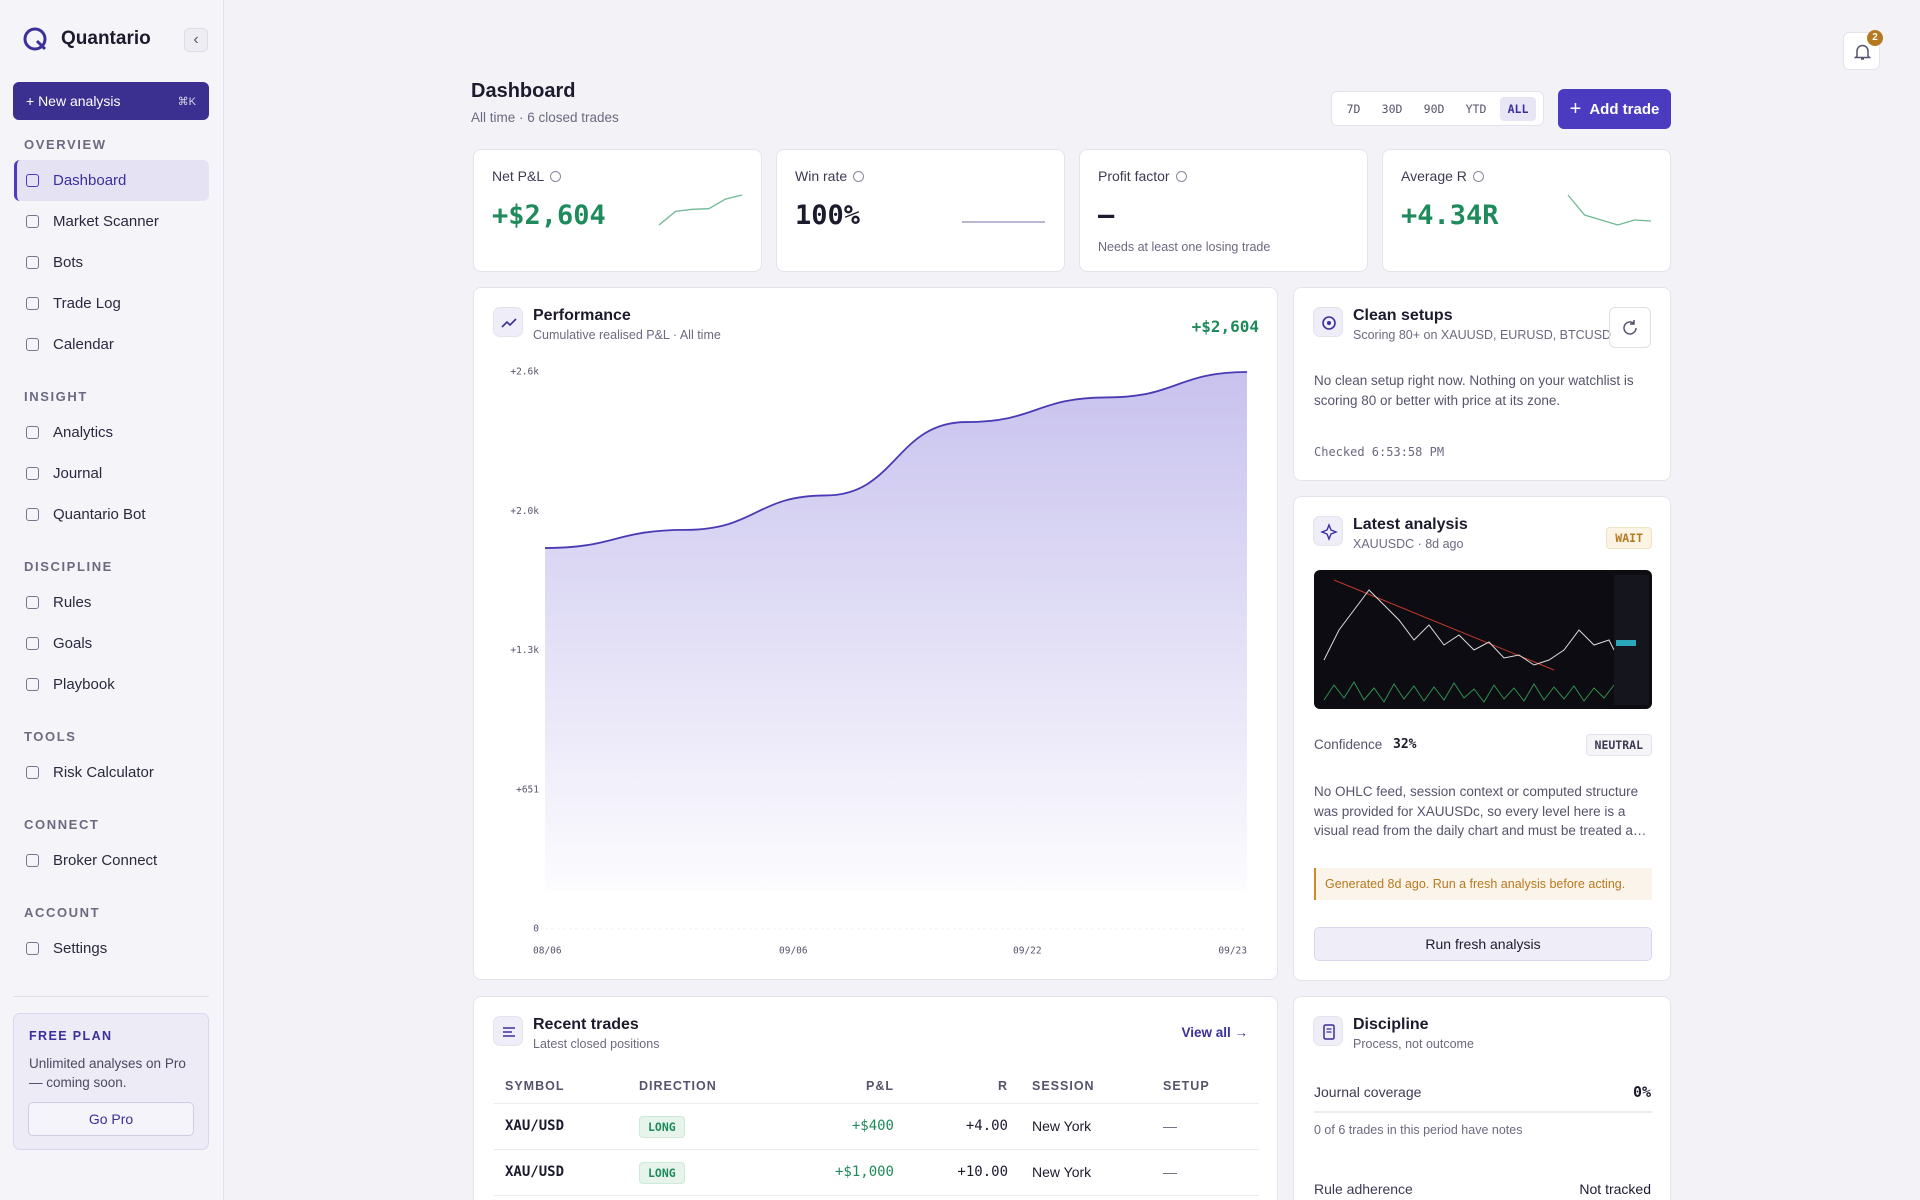  Describe the element at coordinates (111, 101) in the screenshot. I see `new-analysis-button: + New analysis ⌘K` at that location.